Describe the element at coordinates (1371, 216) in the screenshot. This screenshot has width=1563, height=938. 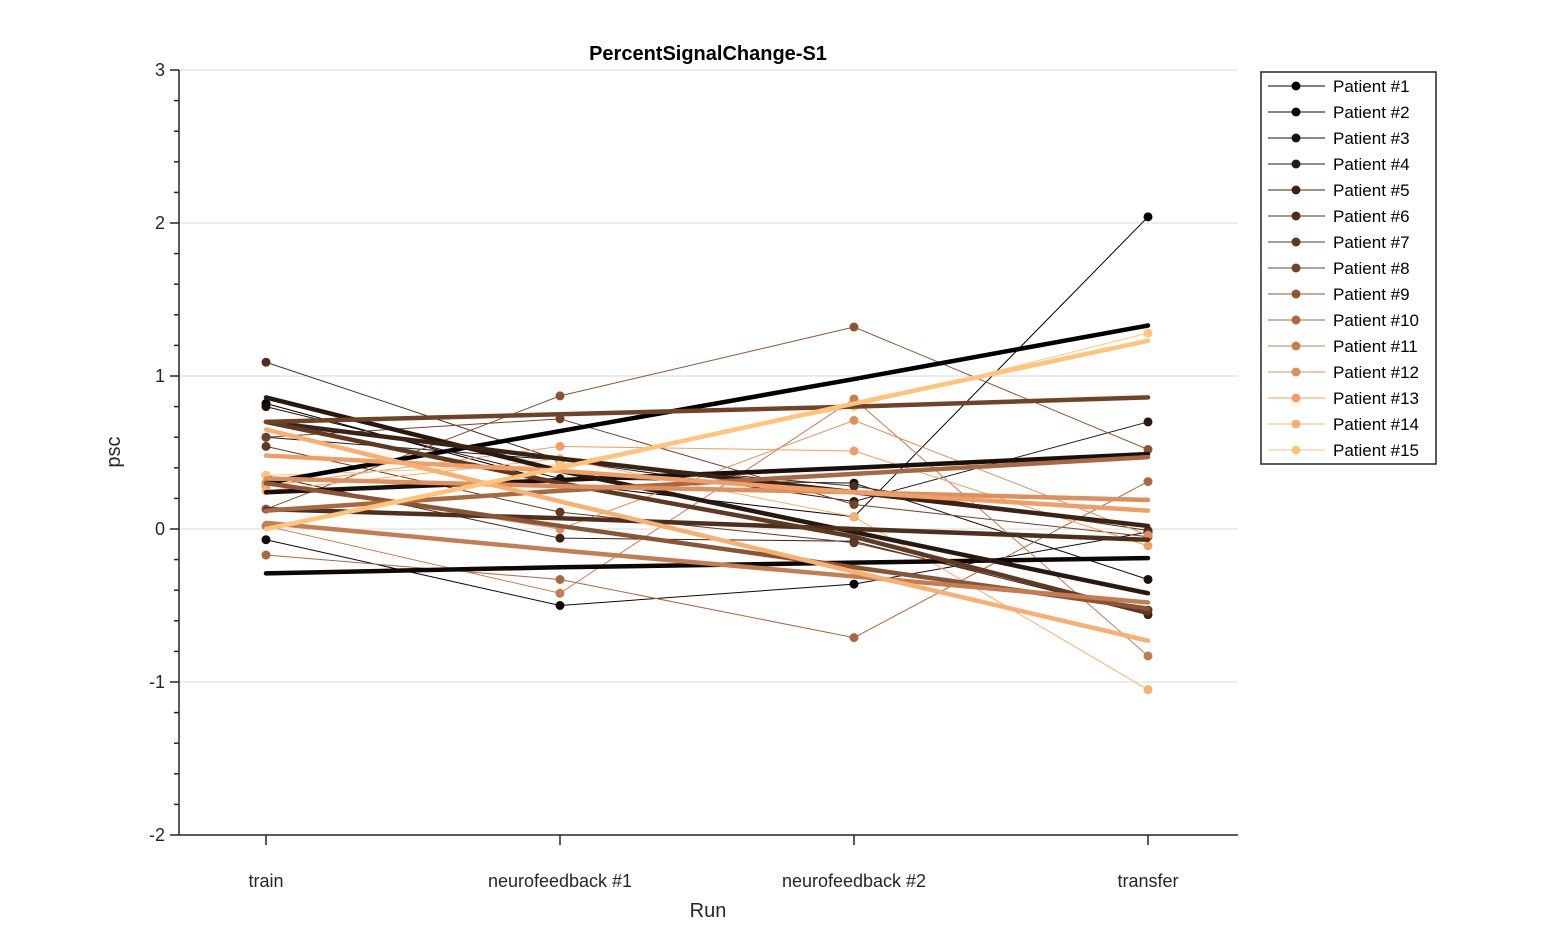
I see `legend-label: Patient #6` at that location.